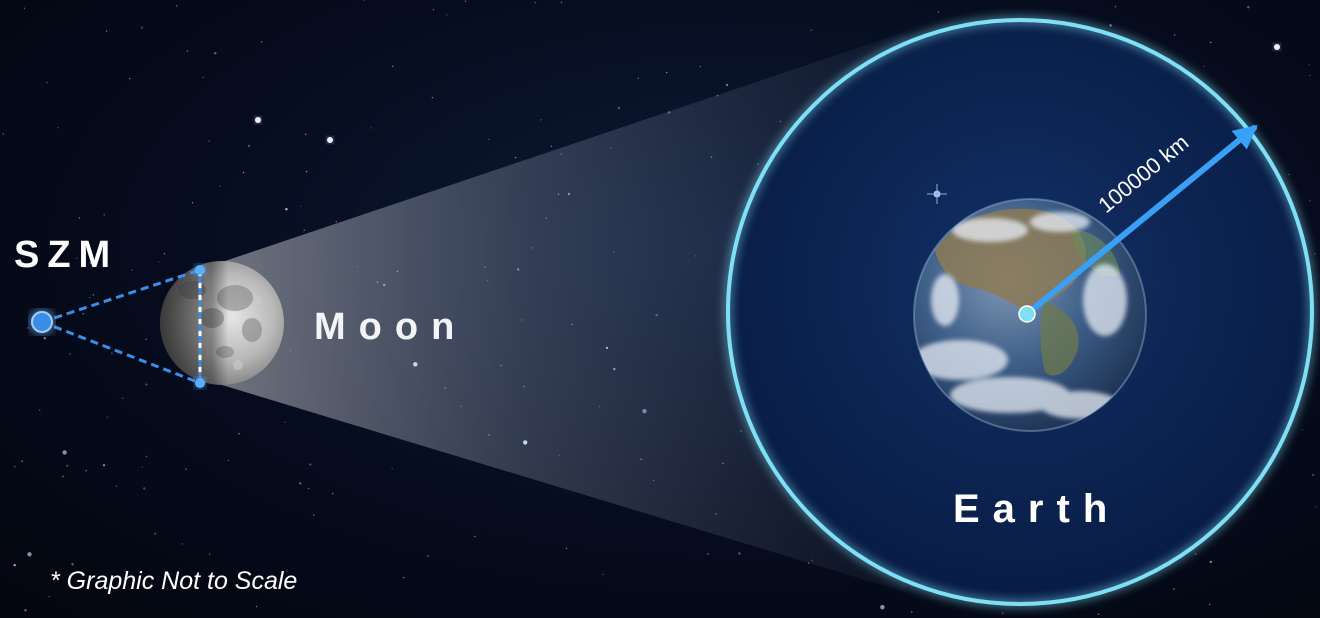 Image resolution: width=1320 pixels, height=618 pixels. What do you see at coordinates (937, 194) in the screenshot?
I see `sparkle-icon` at bounding box center [937, 194].